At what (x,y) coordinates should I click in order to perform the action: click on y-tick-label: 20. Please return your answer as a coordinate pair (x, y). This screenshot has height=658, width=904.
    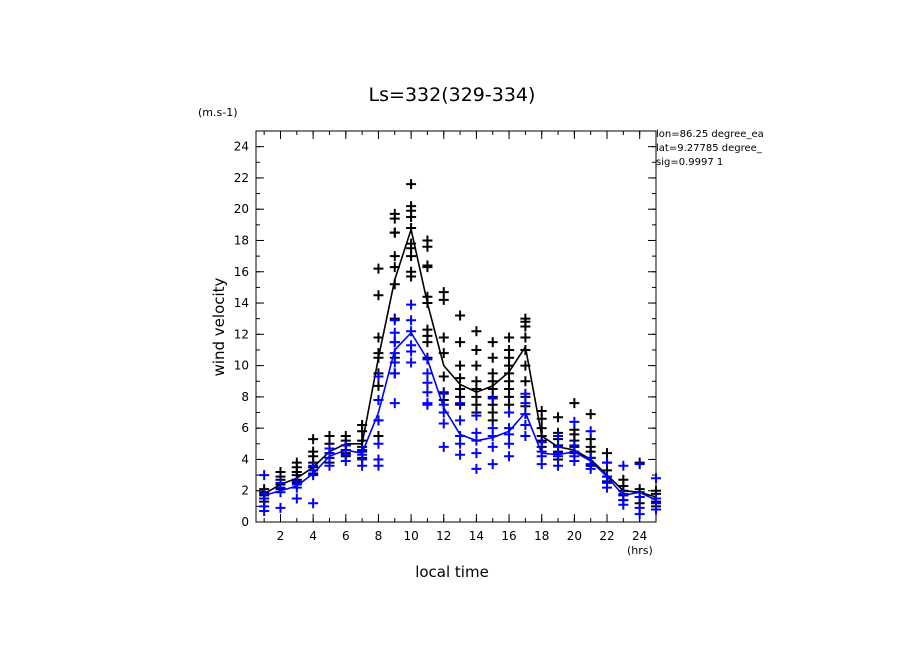
    Looking at the image, I should click on (241, 209).